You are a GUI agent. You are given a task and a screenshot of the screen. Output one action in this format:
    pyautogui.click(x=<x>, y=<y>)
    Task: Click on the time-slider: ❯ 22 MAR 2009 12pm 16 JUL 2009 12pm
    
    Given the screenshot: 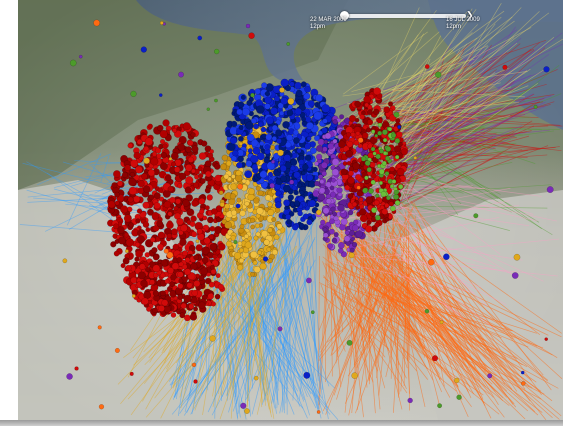 What is the action you would take?
    pyautogui.click(x=395, y=17)
    